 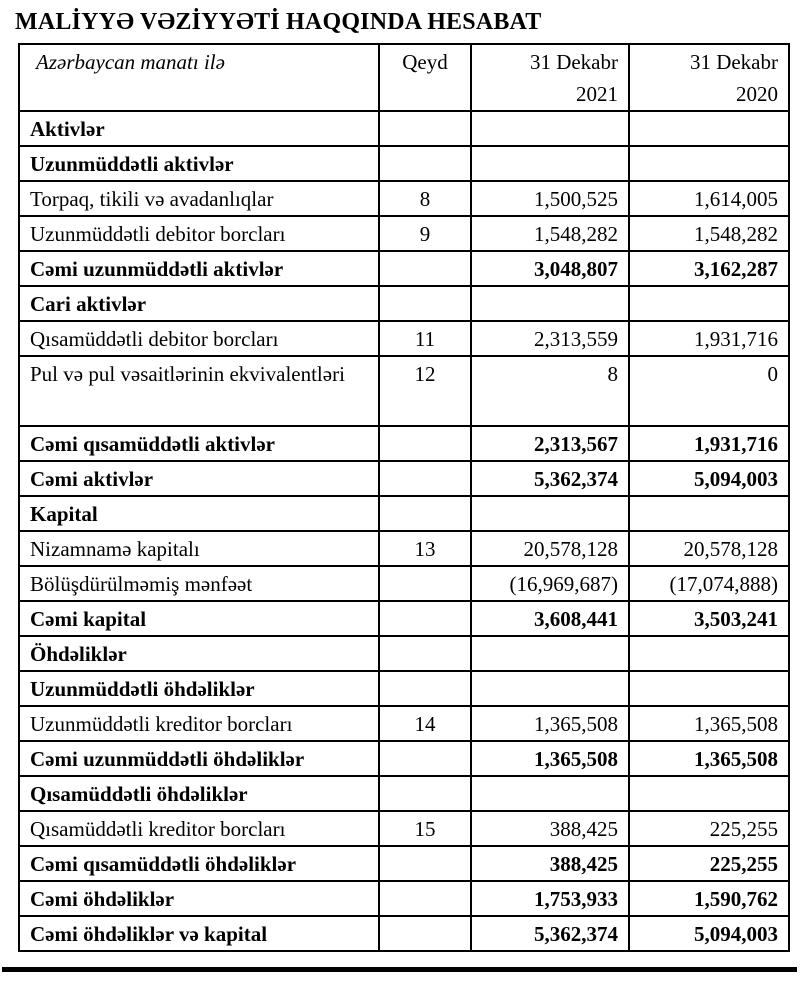 What do you see at coordinates (709, 268) in the screenshot?
I see `row-value-2020: 3,162,287` at bounding box center [709, 268].